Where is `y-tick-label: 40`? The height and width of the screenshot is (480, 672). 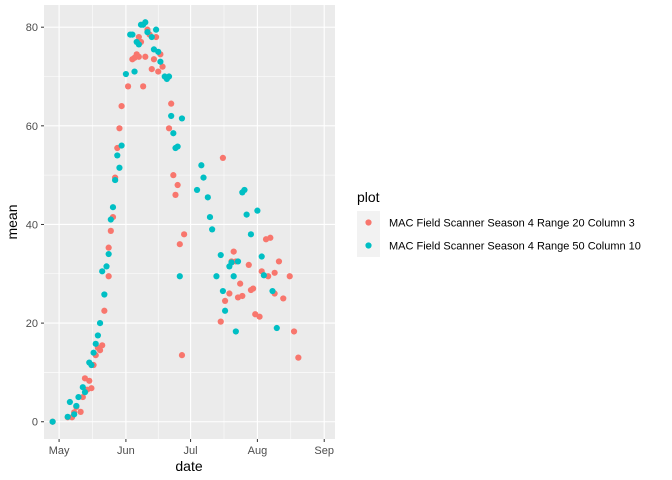 y-tick-label: 40 is located at coordinates (32, 225).